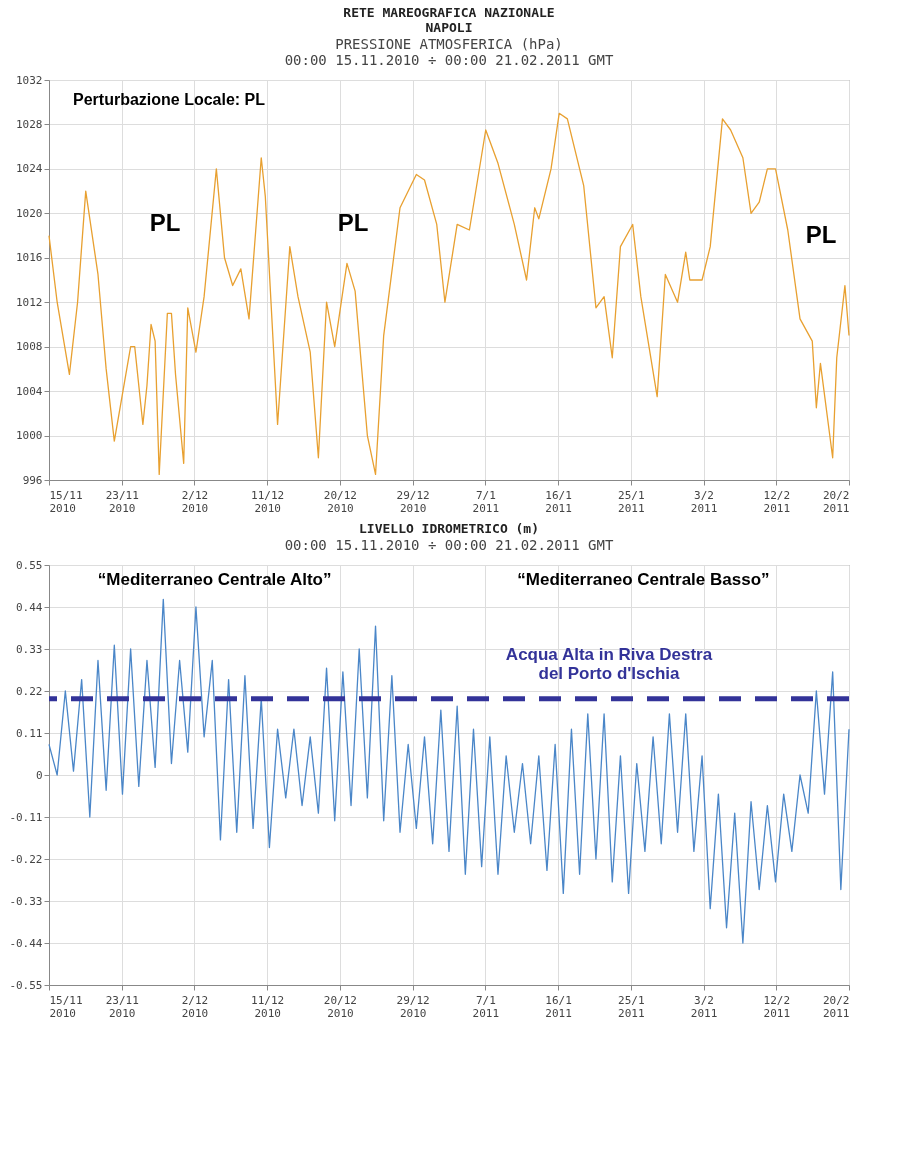  I want to click on y-tick-label: 1016, so click(29, 258).